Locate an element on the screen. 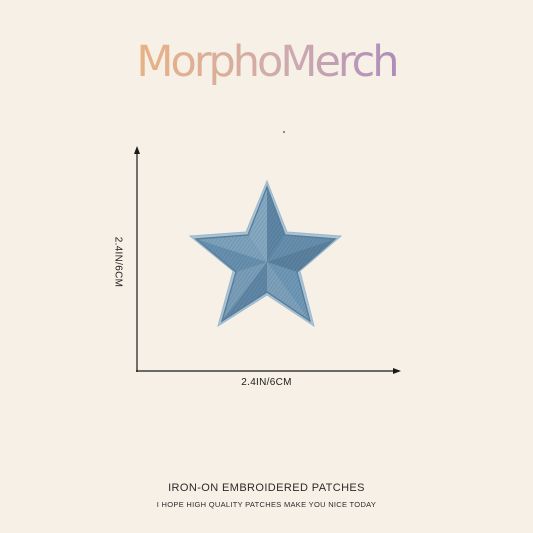  width-dimension-label: 2.4IN/6CM is located at coordinates (266, 382).